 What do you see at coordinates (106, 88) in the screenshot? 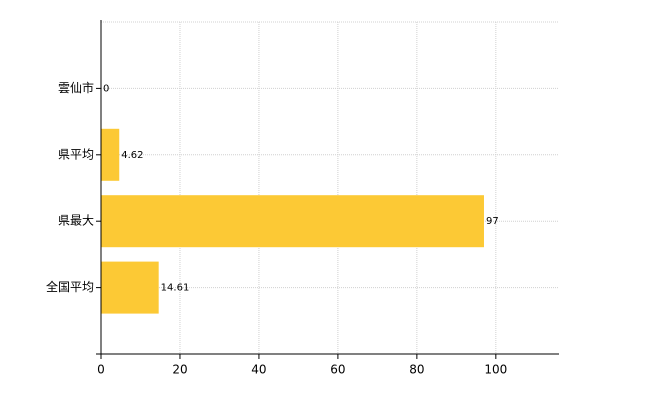
I see `value-label: 0` at bounding box center [106, 88].